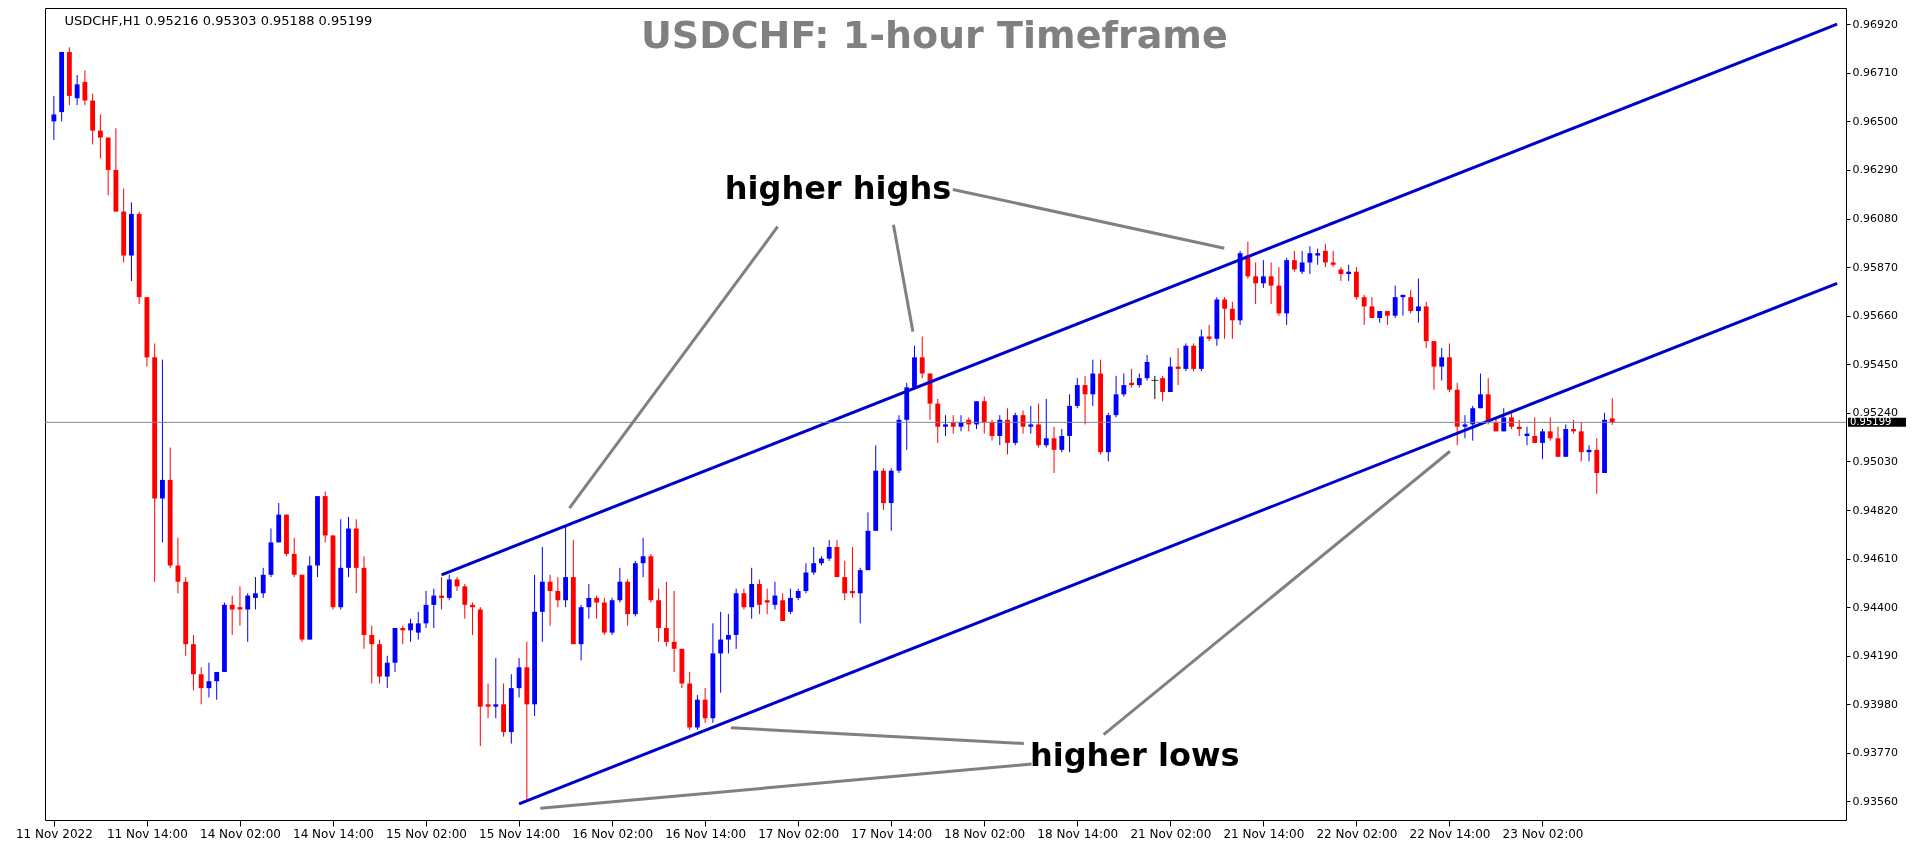 The image size is (1916, 850). Describe the element at coordinates (147, 833) in the screenshot. I see `x-tick-label: 11 Nov 14:00` at that location.